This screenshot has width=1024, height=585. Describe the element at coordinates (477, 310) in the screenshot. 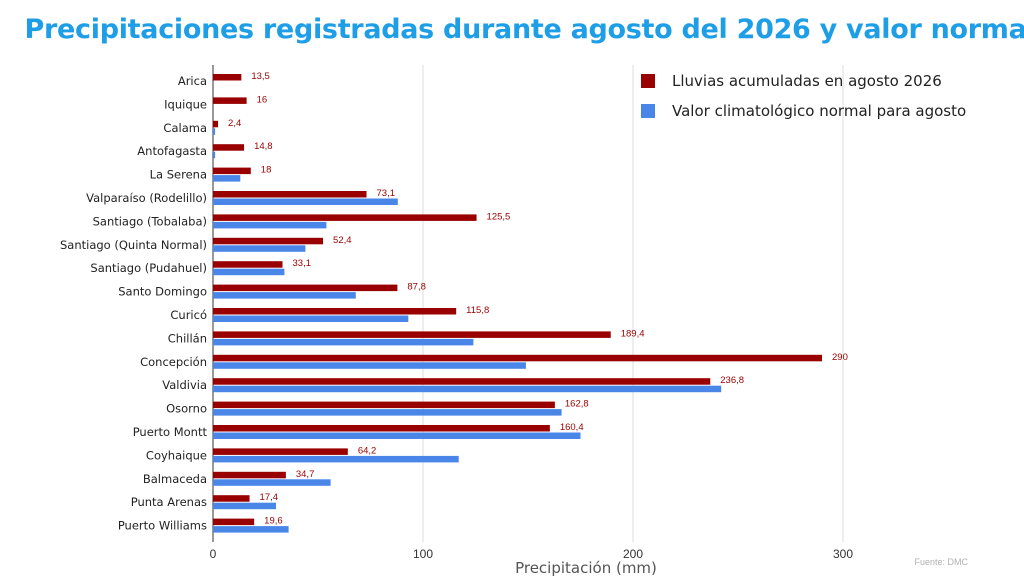

I see `data-label: 115,8` at that location.